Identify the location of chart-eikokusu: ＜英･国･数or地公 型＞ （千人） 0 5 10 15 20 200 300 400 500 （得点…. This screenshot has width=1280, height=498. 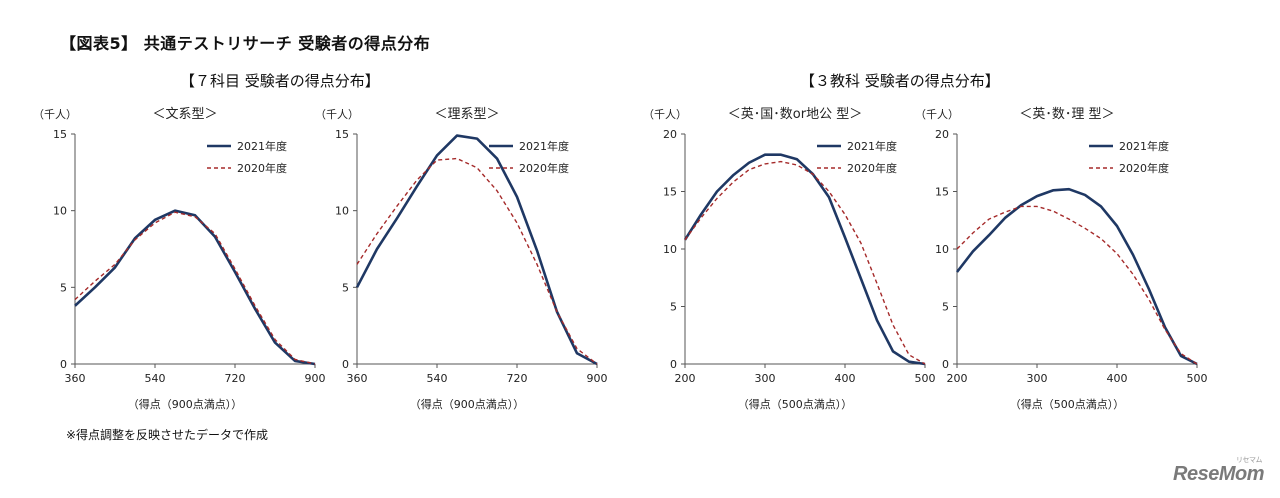
(789, 259).